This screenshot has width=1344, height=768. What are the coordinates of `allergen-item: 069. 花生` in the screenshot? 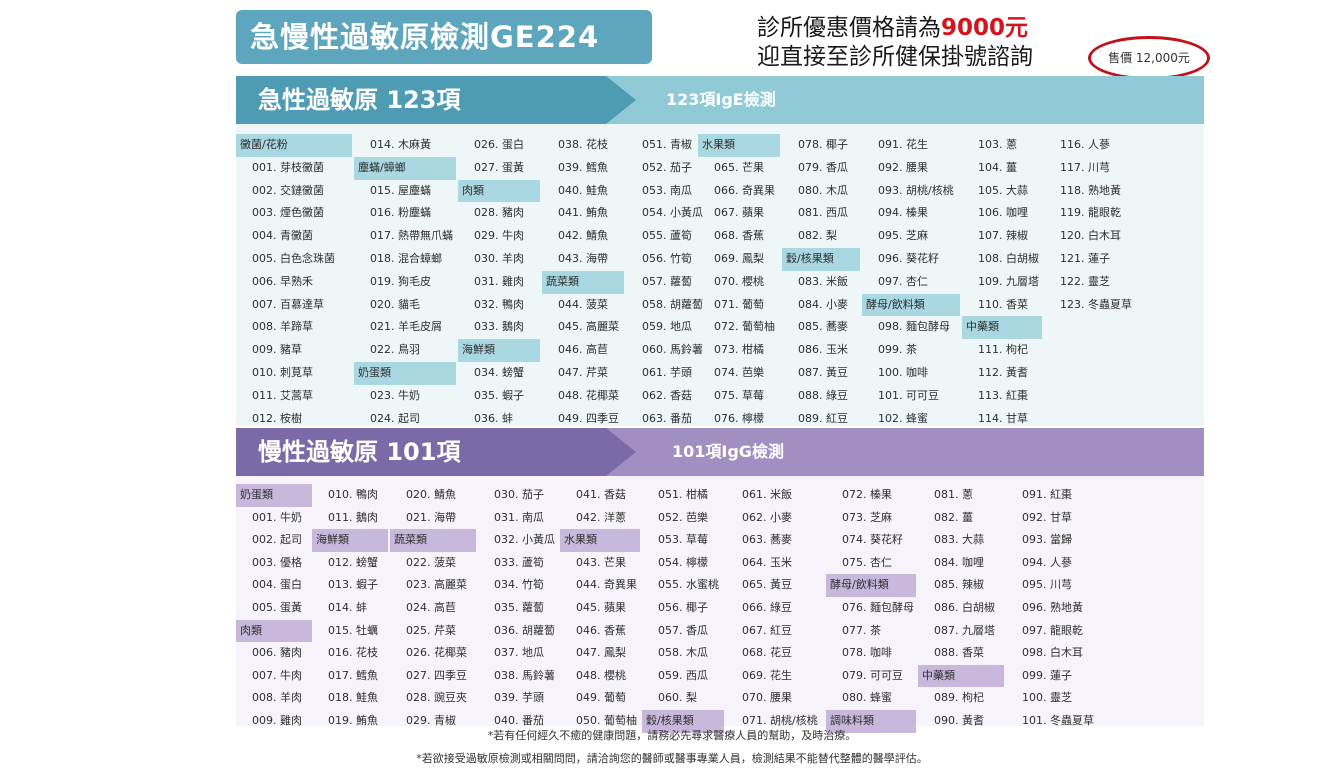 It's located at (767, 675).